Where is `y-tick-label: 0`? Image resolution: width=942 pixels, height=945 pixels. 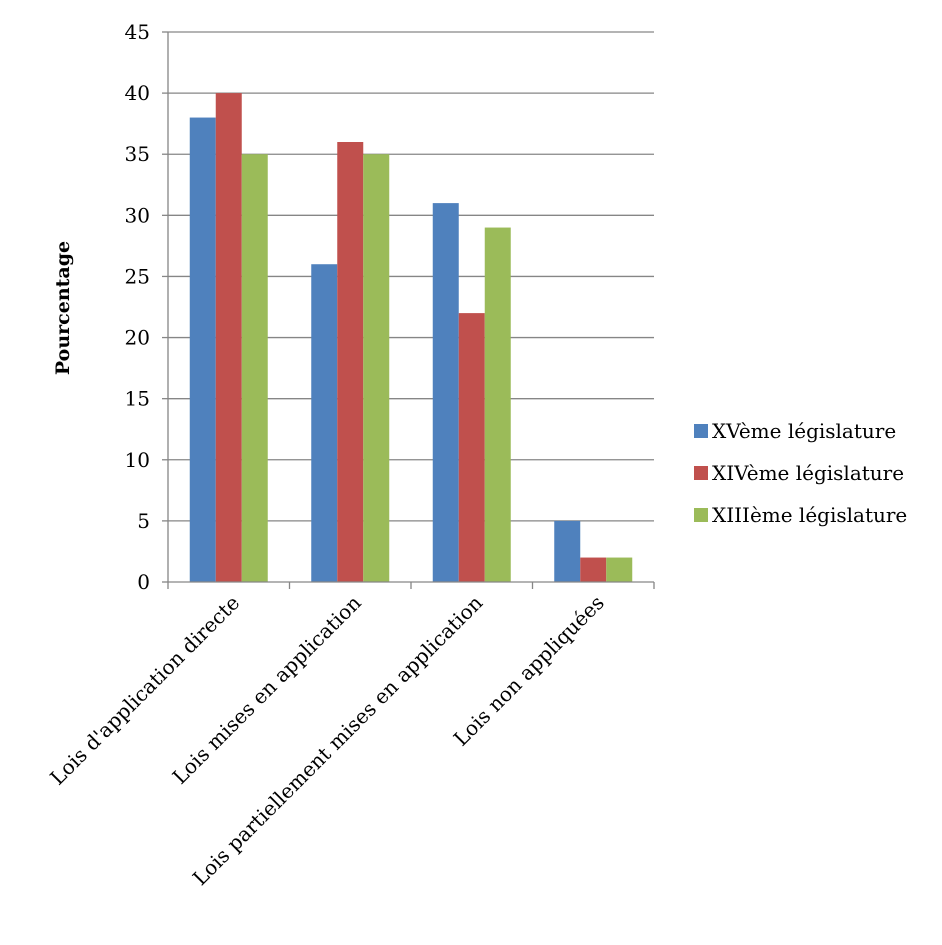 y-tick-label: 0 is located at coordinates (143, 582).